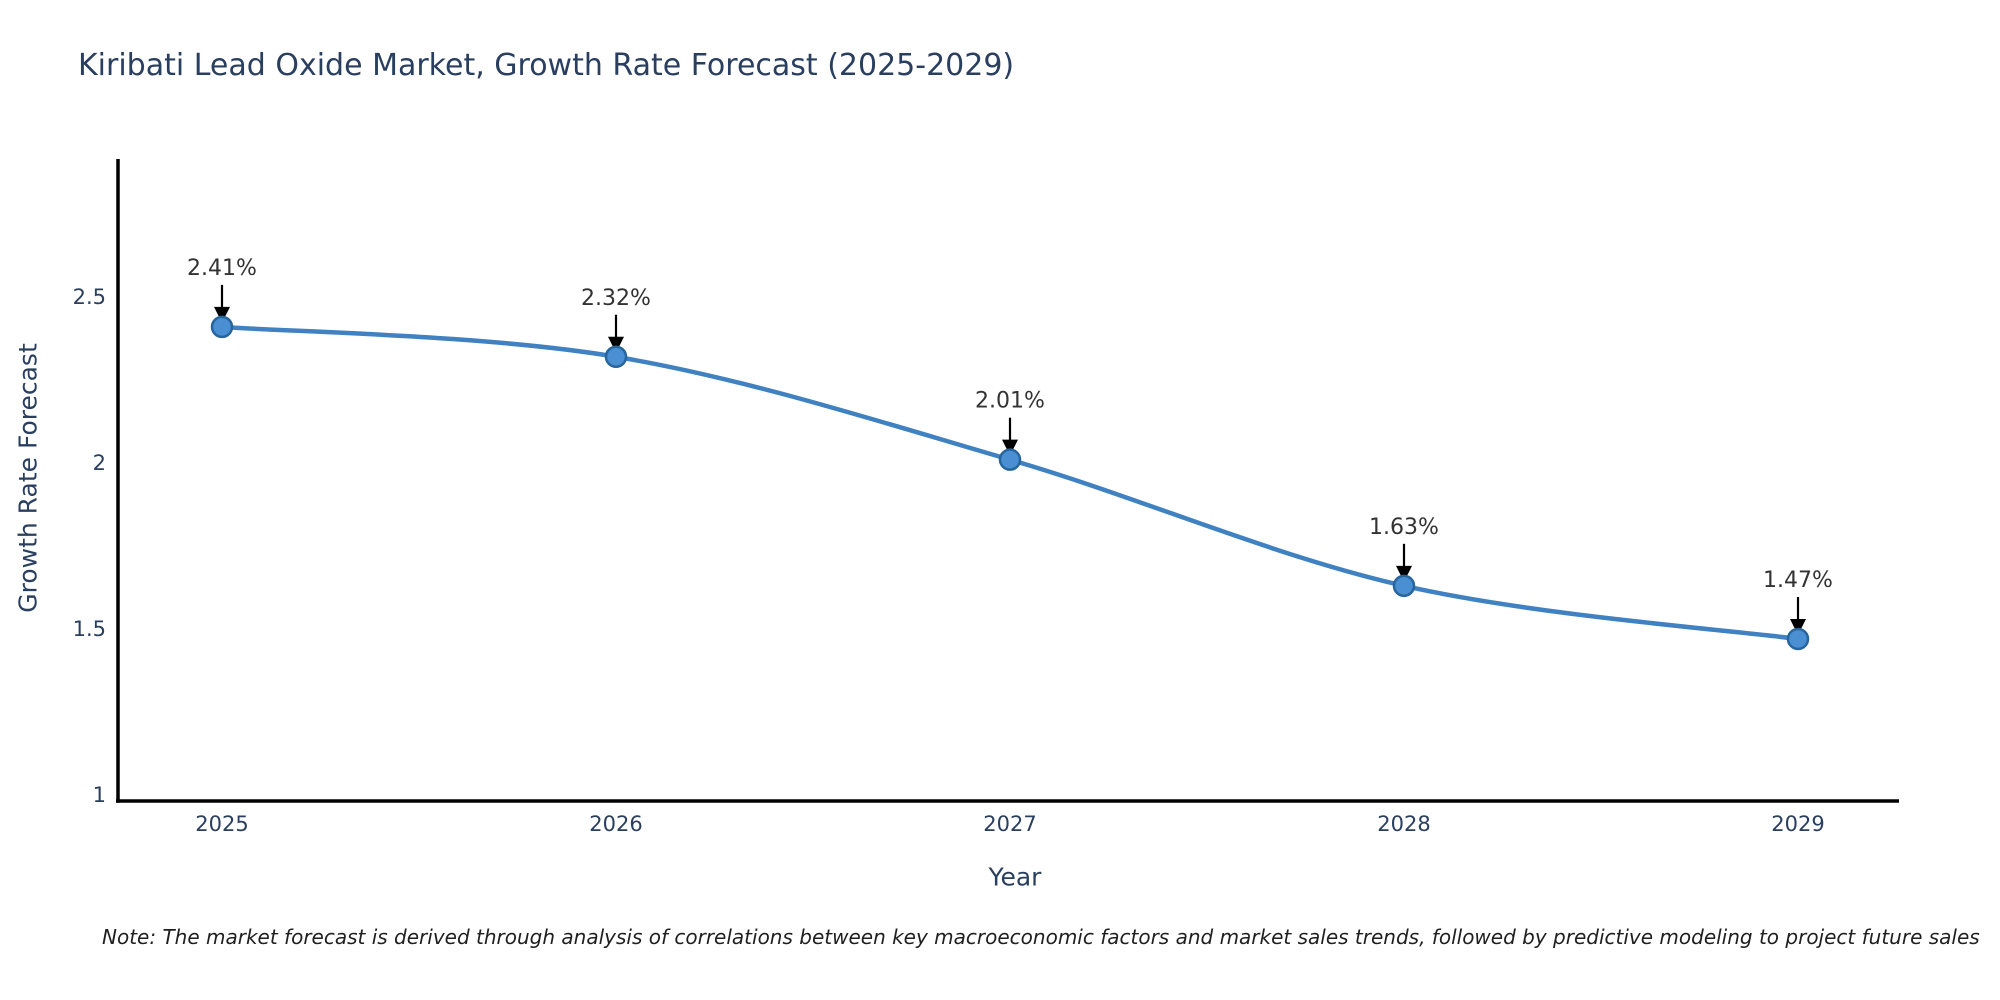  I want to click on annotation-label: 1.47%, so click(1798, 580).